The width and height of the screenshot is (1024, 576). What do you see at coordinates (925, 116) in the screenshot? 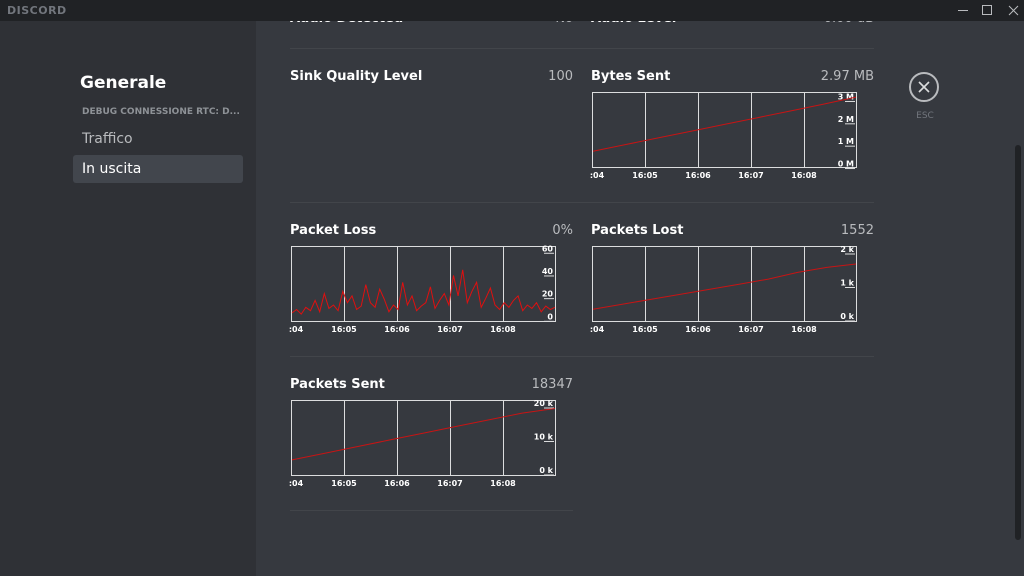
I see `close-label: ESC` at bounding box center [925, 116].